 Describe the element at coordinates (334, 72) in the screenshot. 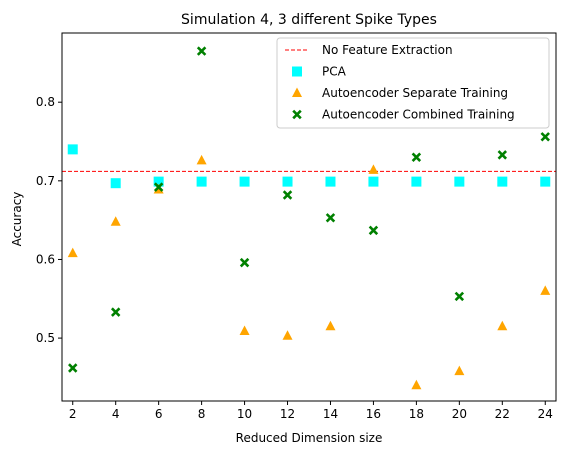

I see `legend-label-pca: PCA` at that location.